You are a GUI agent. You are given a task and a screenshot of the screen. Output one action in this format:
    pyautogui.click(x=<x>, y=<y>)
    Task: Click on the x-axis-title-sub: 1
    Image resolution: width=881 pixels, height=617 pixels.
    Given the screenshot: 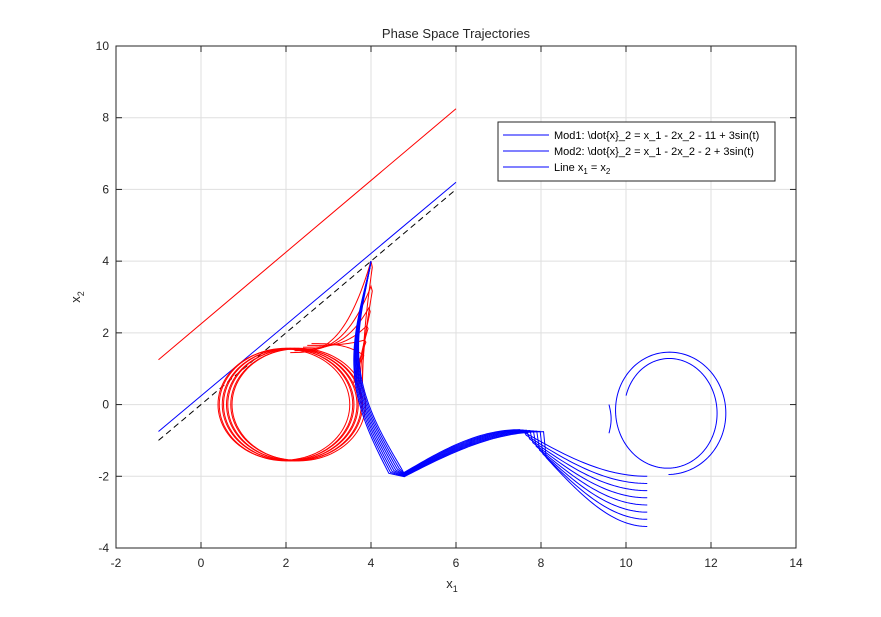 What is the action you would take?
    pyautogui.click(x=455, y=589)
    